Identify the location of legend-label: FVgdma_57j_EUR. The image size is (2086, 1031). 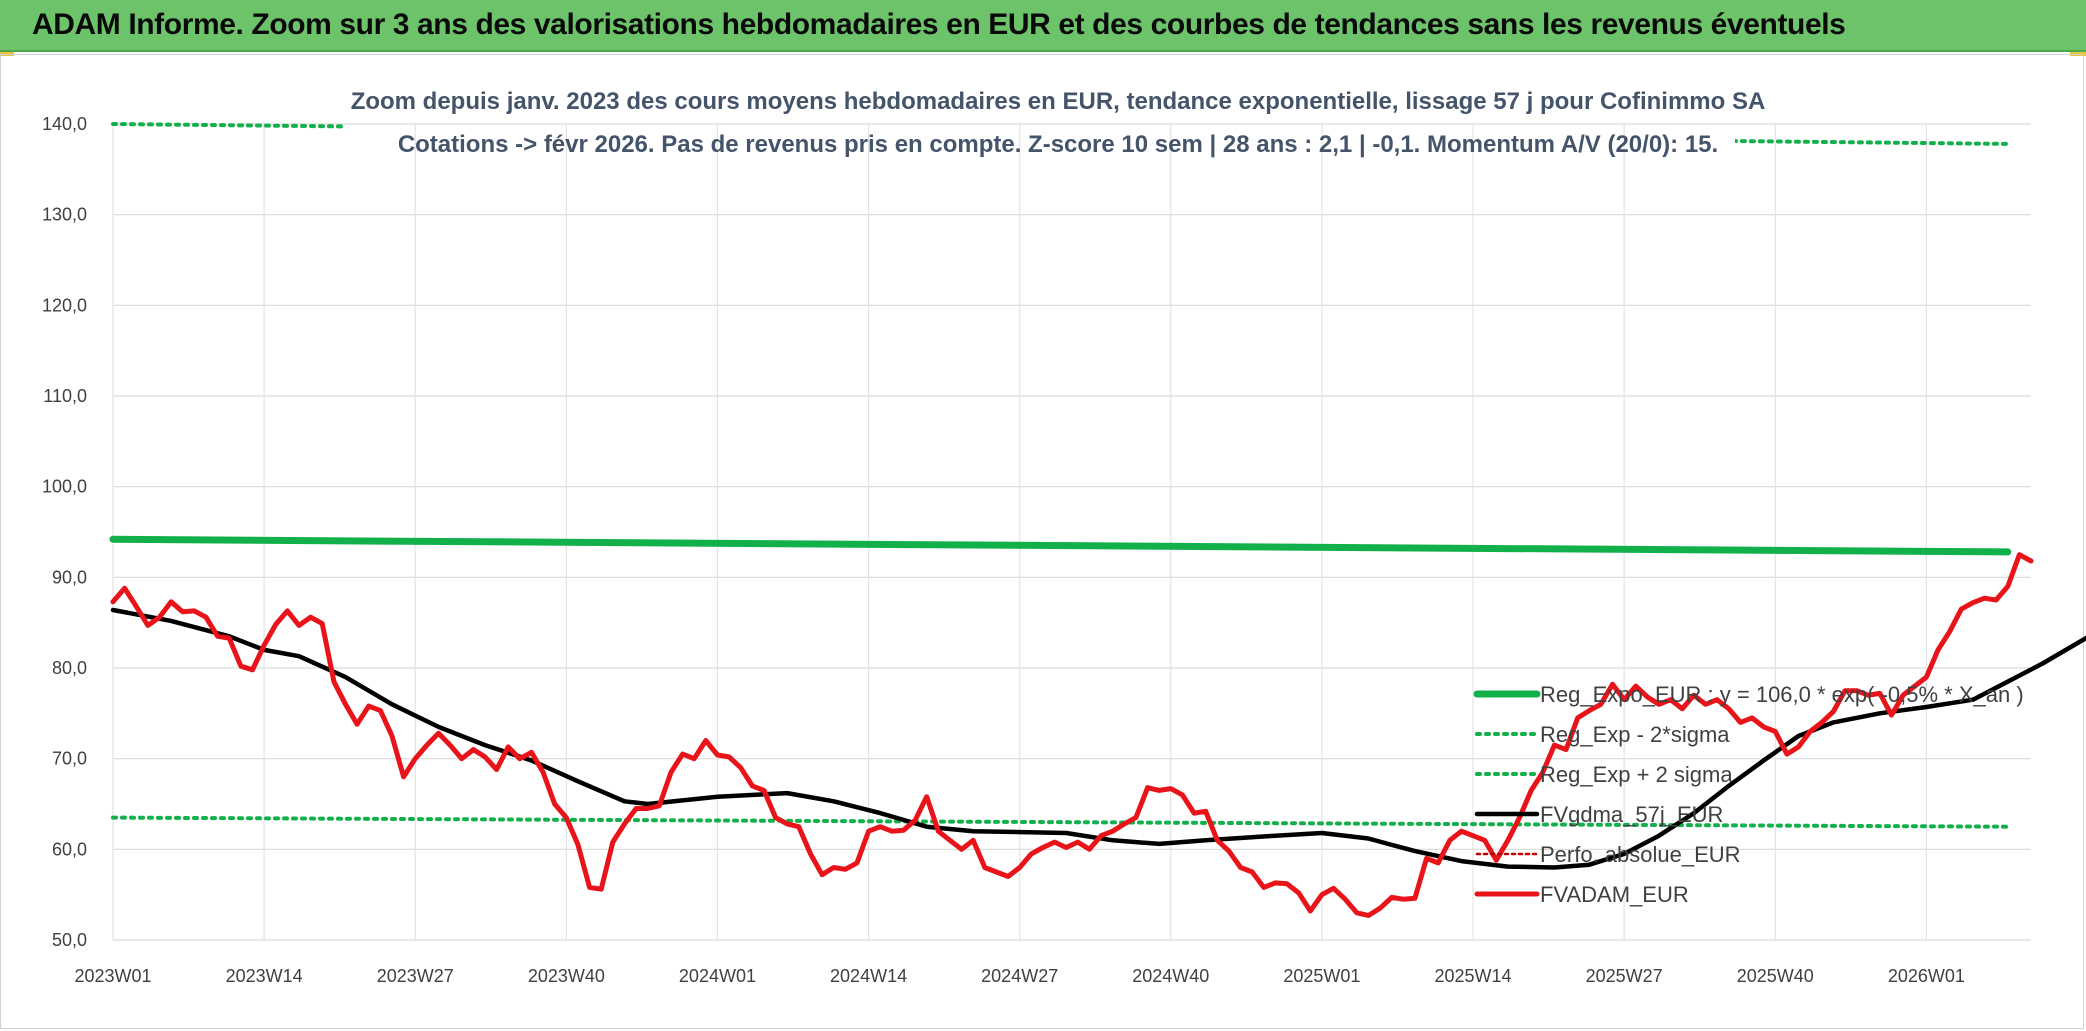
(1631, 814).